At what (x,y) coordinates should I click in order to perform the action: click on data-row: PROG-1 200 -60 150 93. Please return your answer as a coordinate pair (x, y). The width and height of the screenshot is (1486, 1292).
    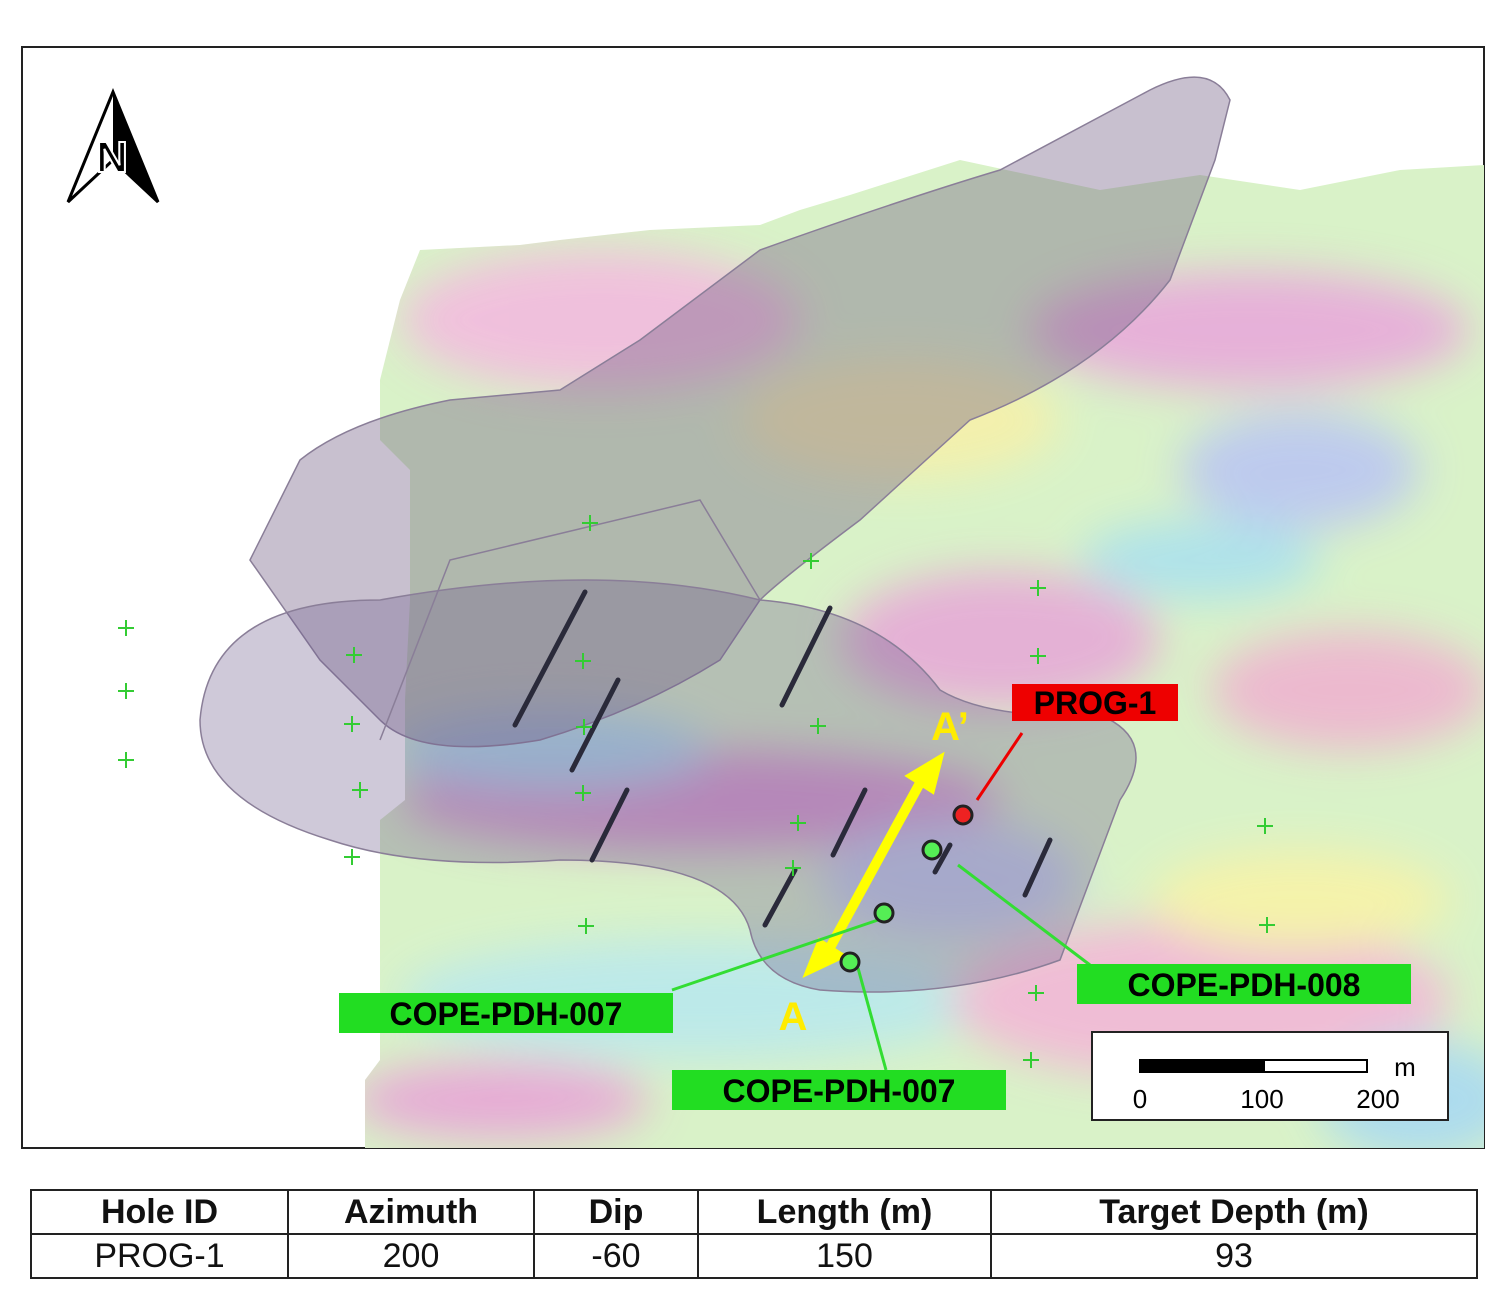
    Looking at the image, I should click on (754, 1256).